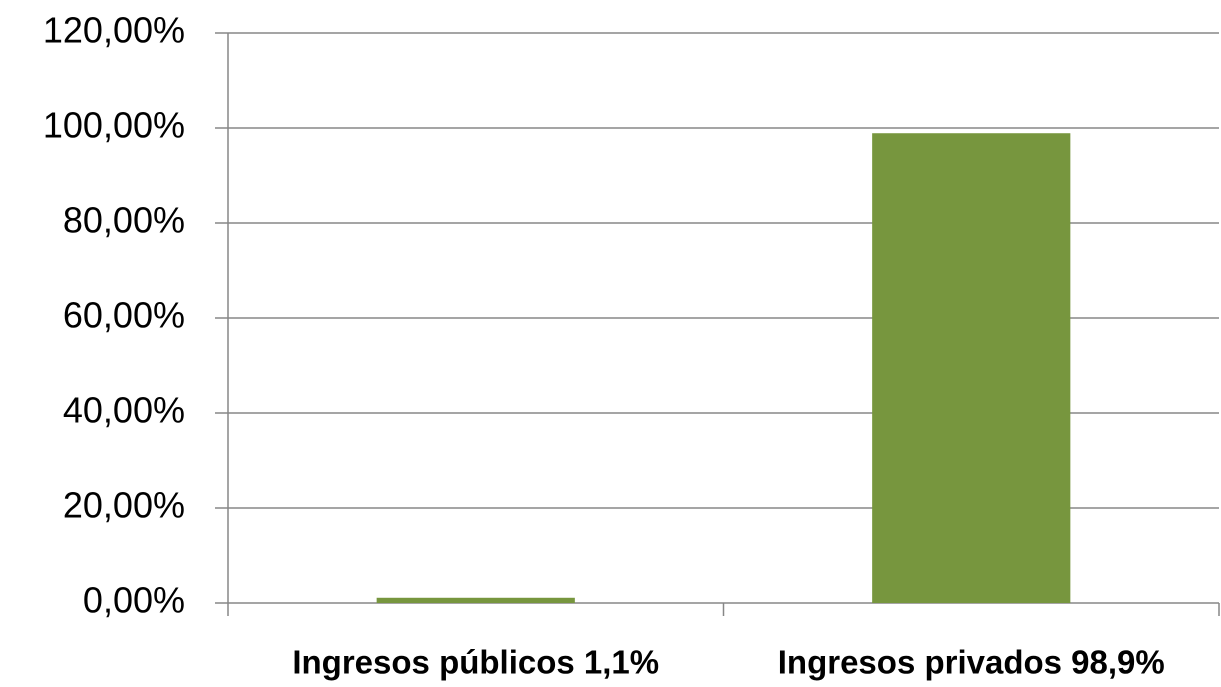  Describe the element at coordinates (114, 30) in the screenshot. I see `y-tick-label: 120,00%` at that location.